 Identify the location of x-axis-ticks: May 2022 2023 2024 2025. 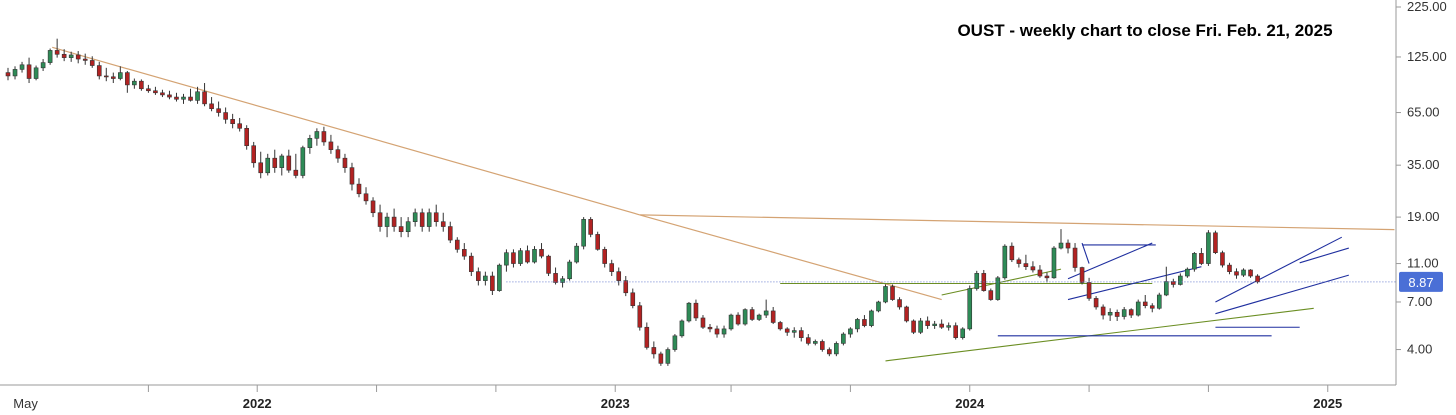
(677, 398).